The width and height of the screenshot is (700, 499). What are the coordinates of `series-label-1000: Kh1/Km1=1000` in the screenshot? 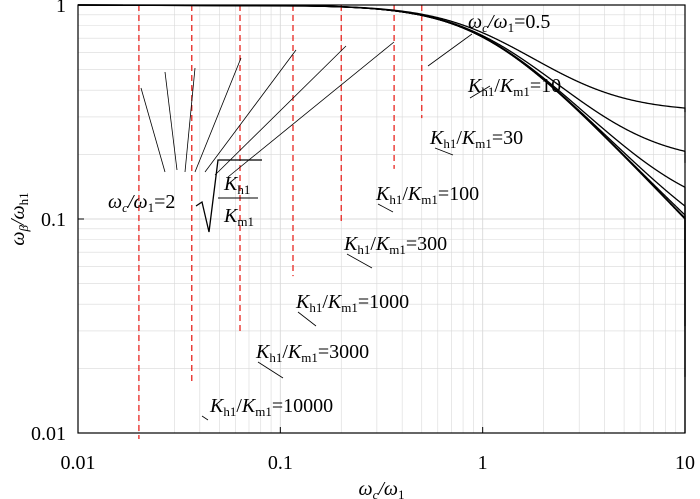 It's located at (352, 303).